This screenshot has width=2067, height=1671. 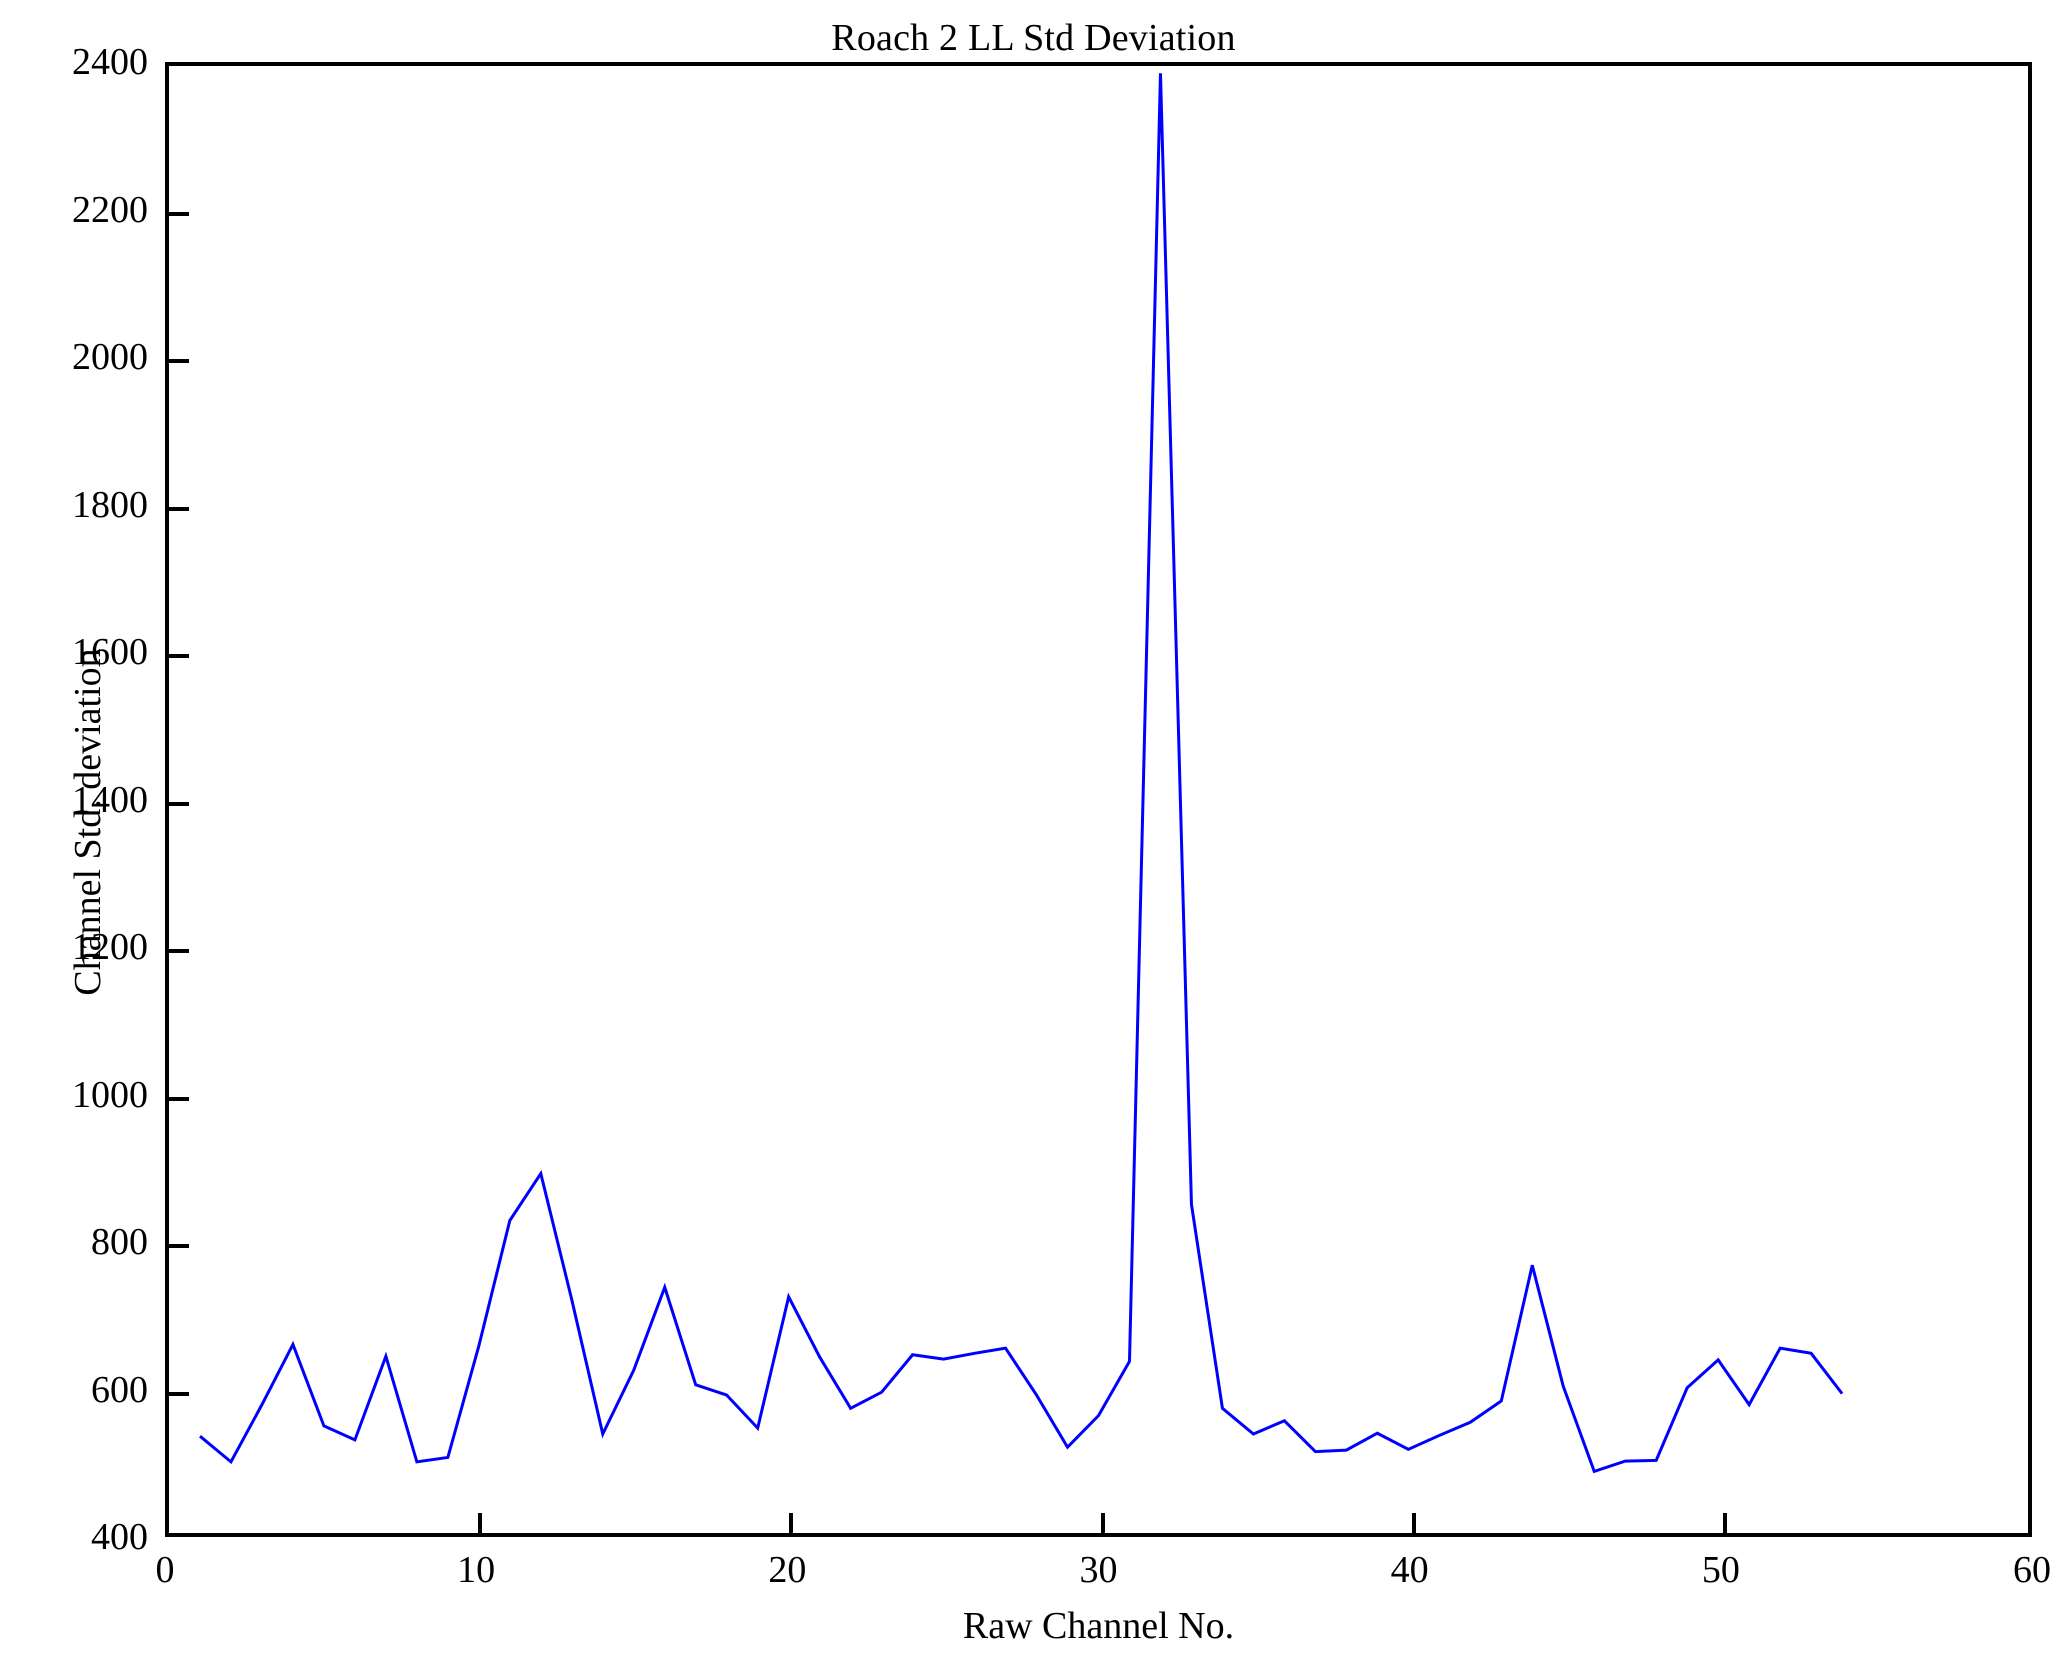 I want to click on y-tick-label: 1000, so click(x=110, y=1094).